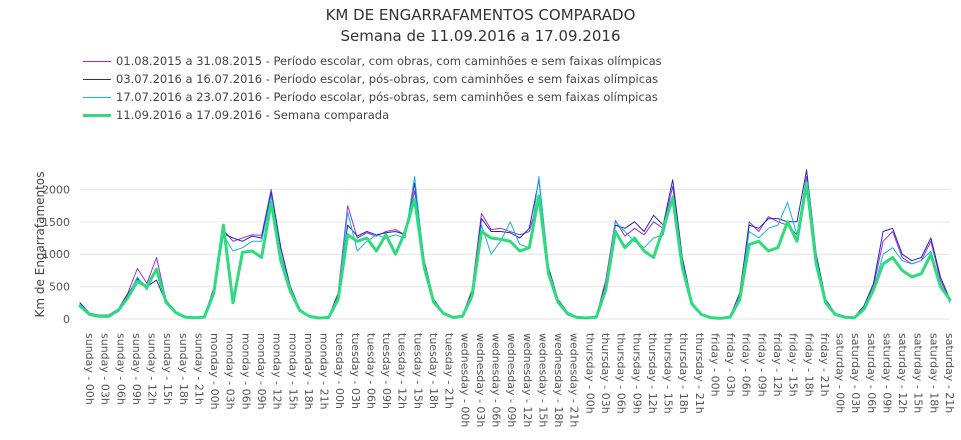  I want to click on x-tick-label: tuesday - 03h, so click(355, 371).